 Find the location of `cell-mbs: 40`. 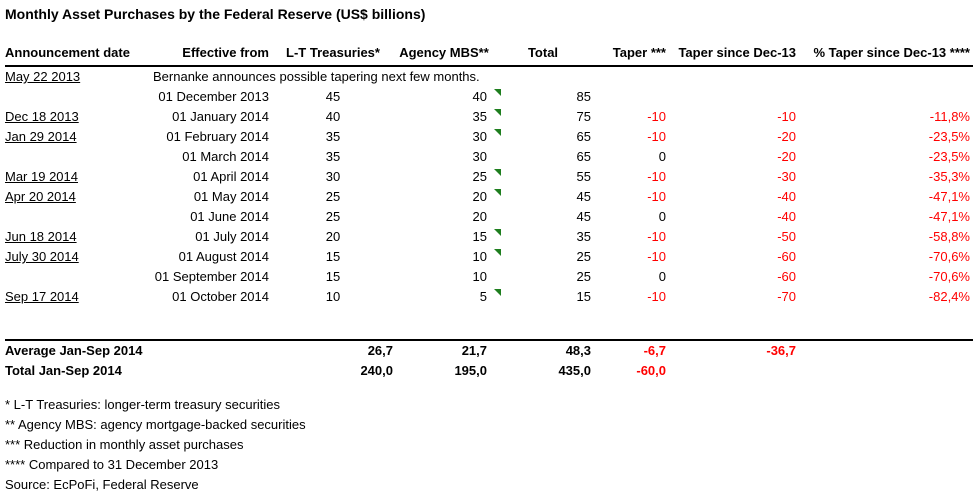

cell-mbs: 40 is located at coordinates (448, 97).